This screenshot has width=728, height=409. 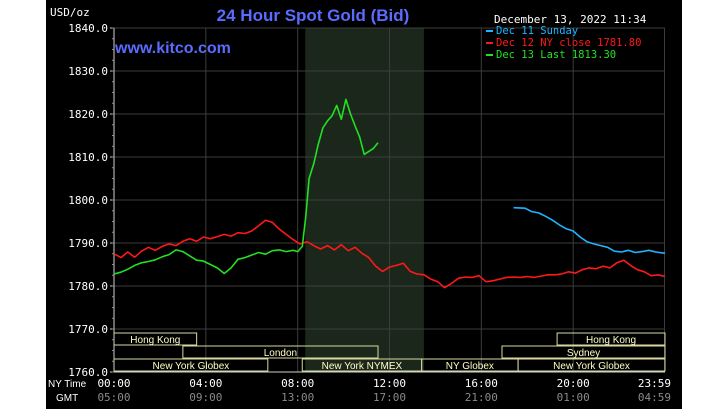 I want to click on session-label: New York NYMEX, so click(x=362, y=366).